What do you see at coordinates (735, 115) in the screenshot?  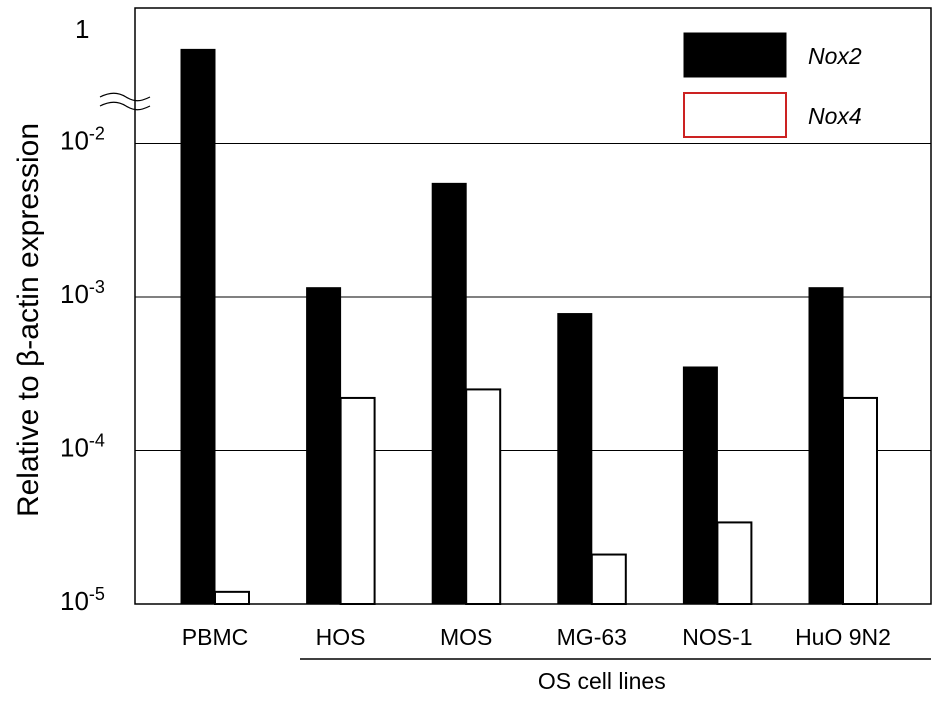 I see `legend-swatch-nox4` at bounding box center [735, 115].